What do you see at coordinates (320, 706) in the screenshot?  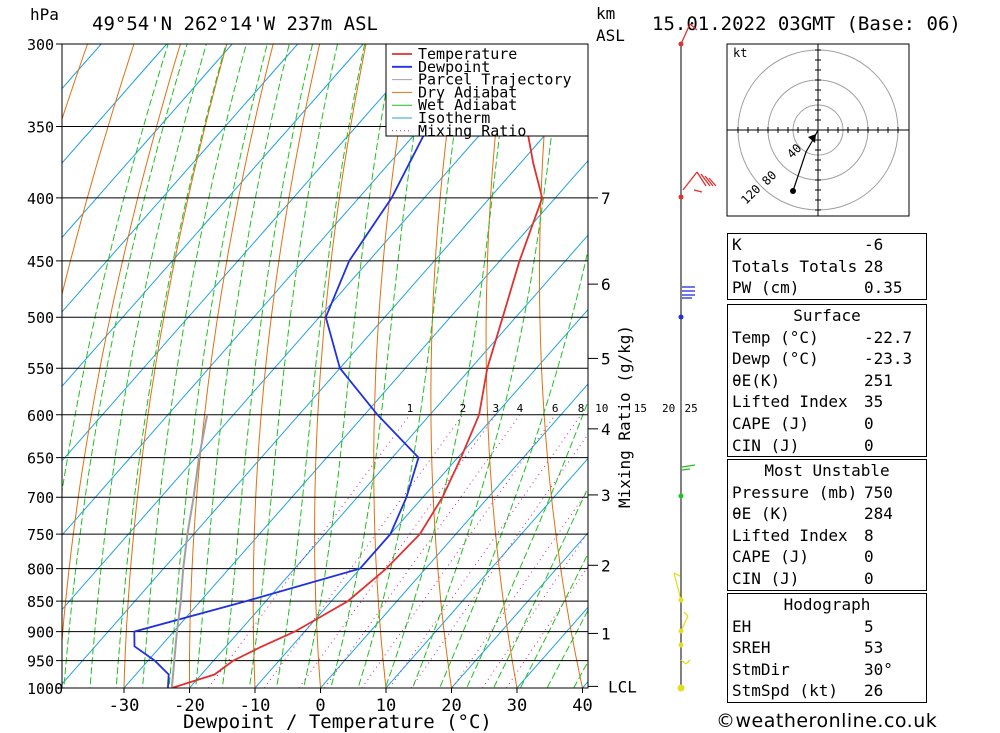 I see `temp-tick-label: 0` at bounding box center [320, 706].